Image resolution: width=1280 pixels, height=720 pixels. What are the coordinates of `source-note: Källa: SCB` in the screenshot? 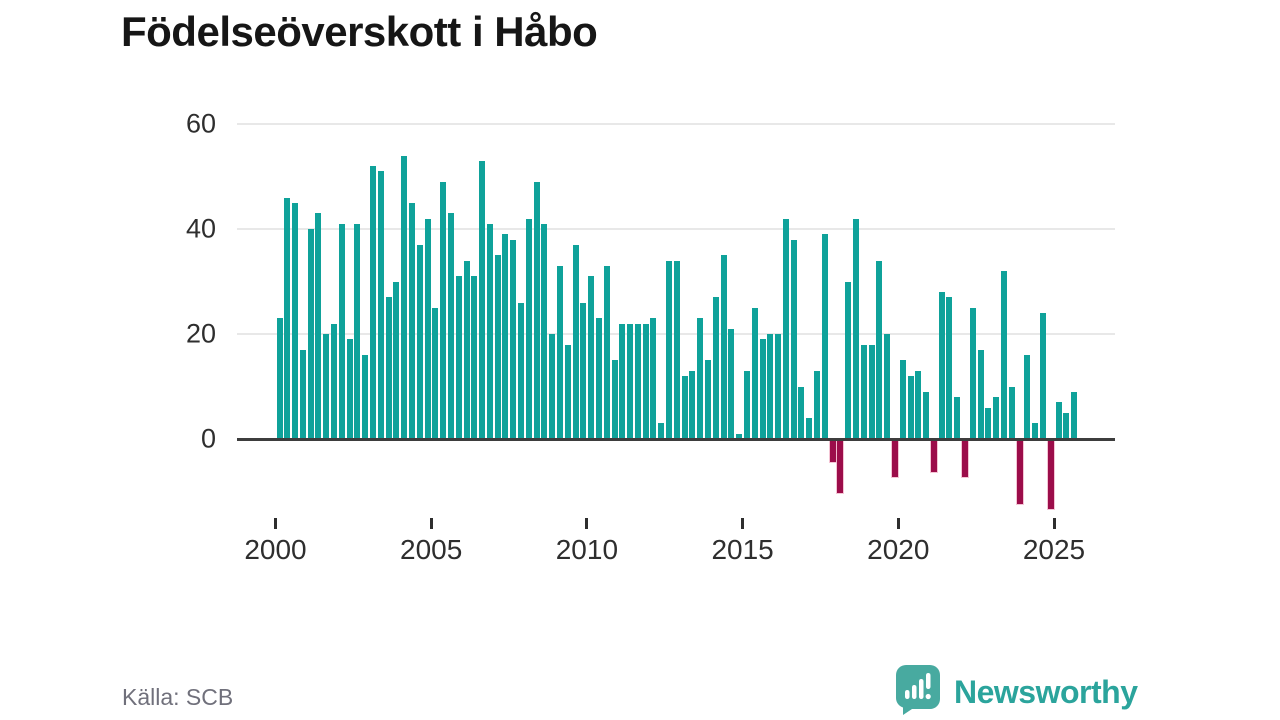 It's located at (178, 697).